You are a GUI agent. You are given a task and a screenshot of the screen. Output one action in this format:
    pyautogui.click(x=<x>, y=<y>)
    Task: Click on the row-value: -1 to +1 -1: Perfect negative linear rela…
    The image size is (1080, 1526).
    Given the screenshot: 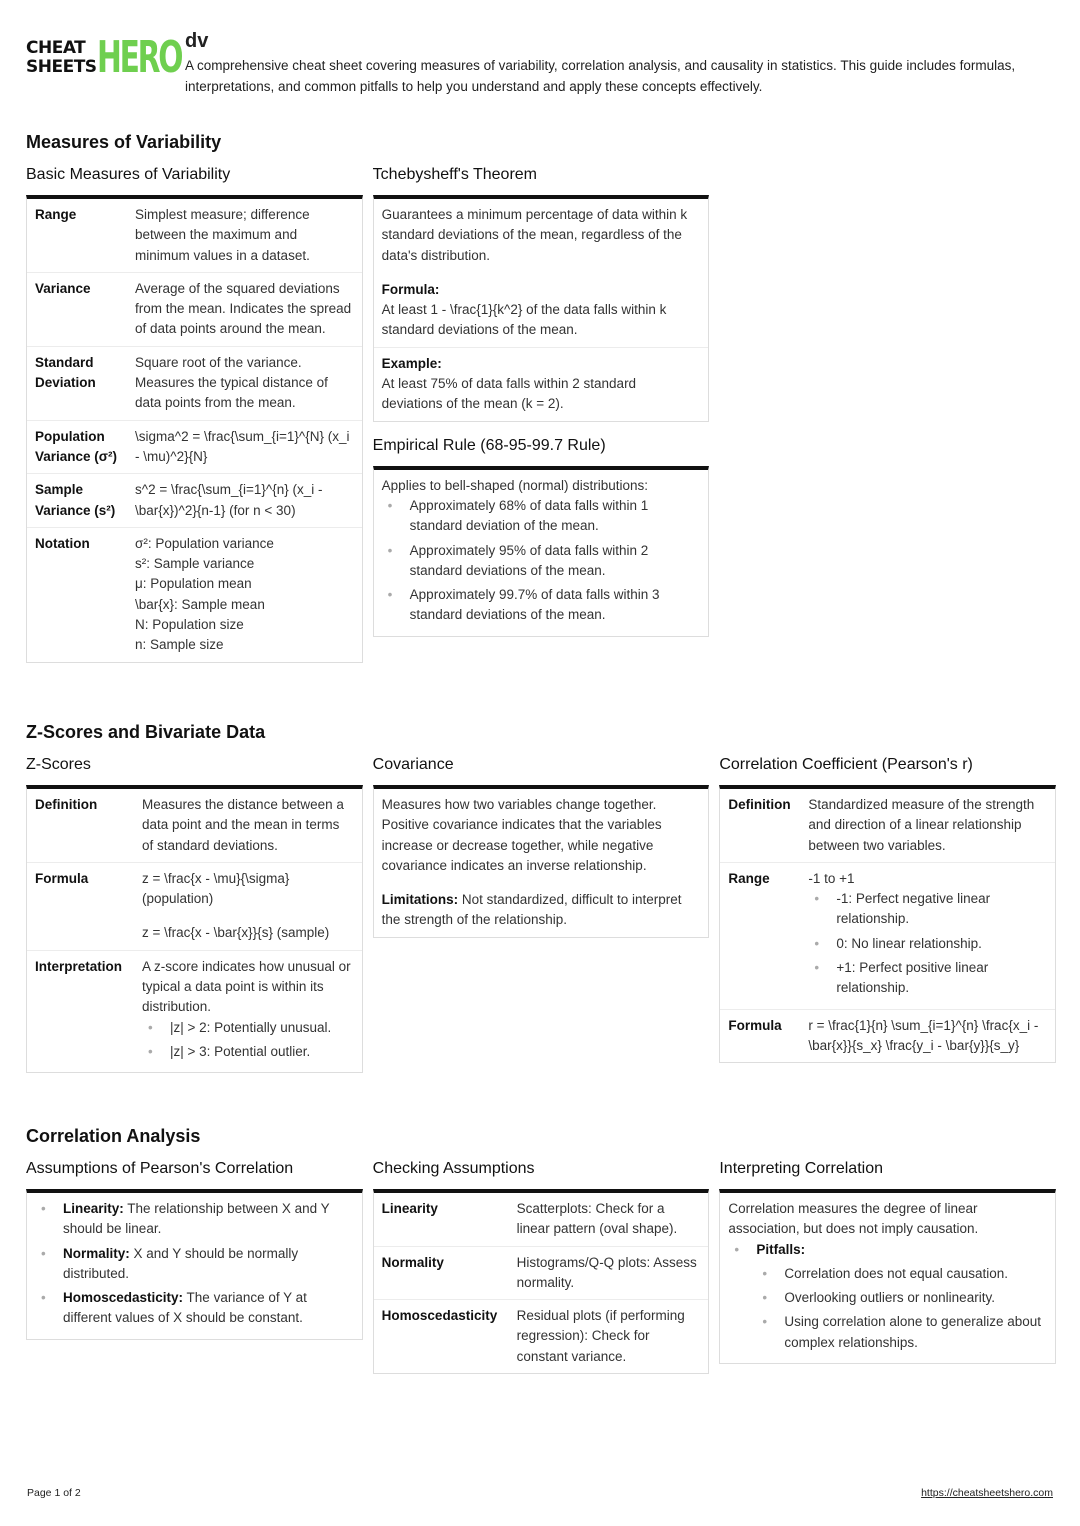 What is the action you would take?
    pyautogui.click(x=927, y=936)
    